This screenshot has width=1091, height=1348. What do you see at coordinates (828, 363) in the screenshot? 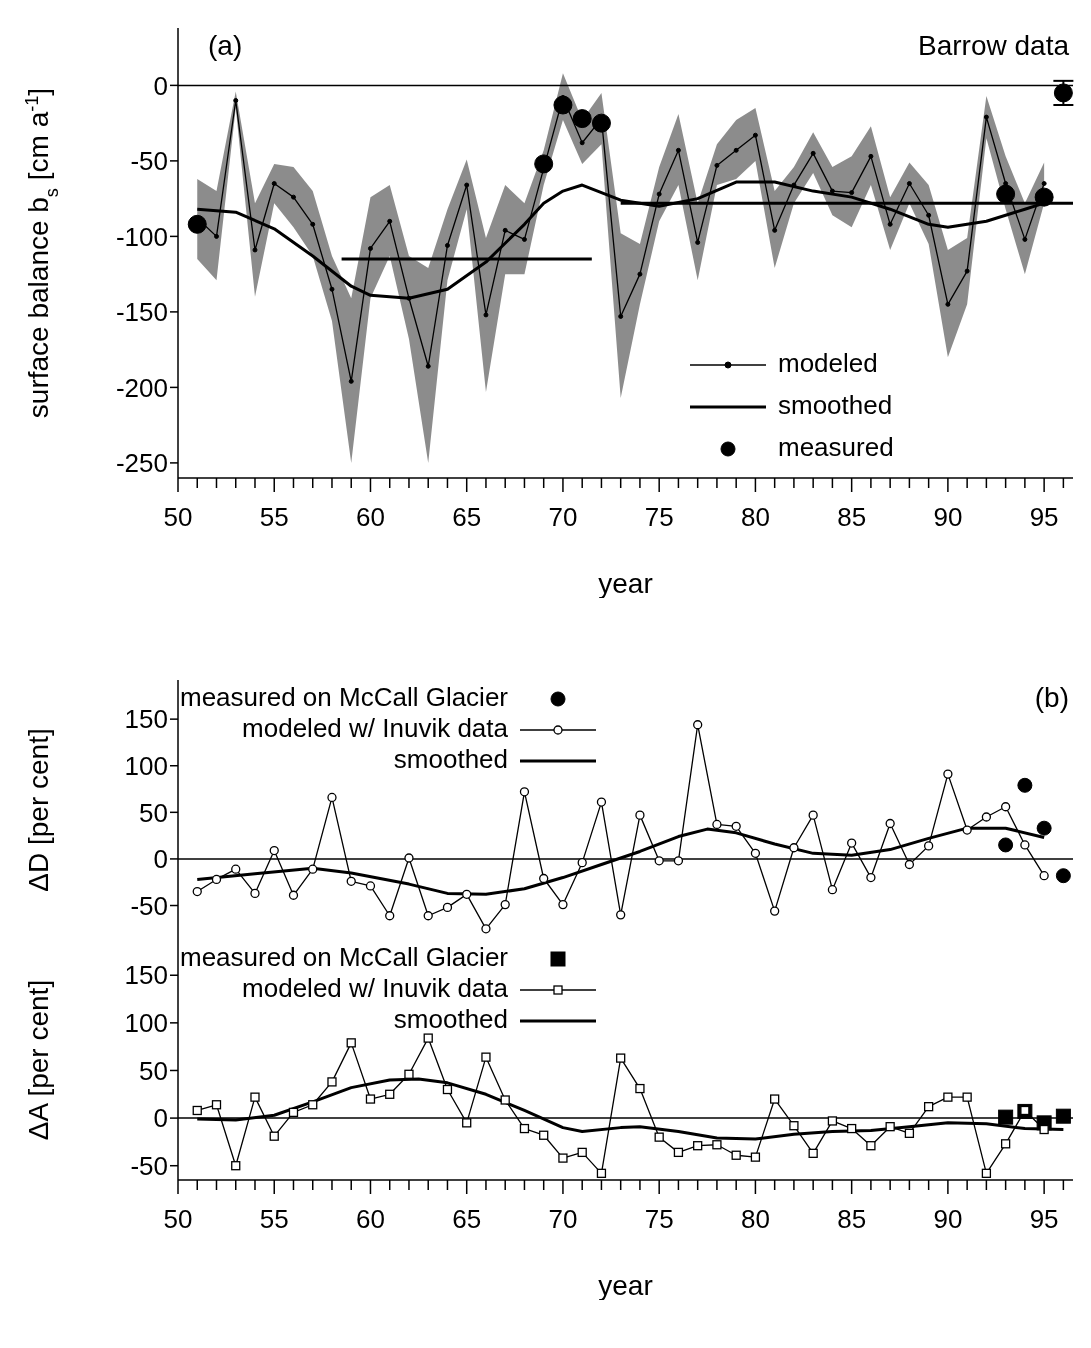
I see `legend-label: modeled` at bounding box center [828, 363].